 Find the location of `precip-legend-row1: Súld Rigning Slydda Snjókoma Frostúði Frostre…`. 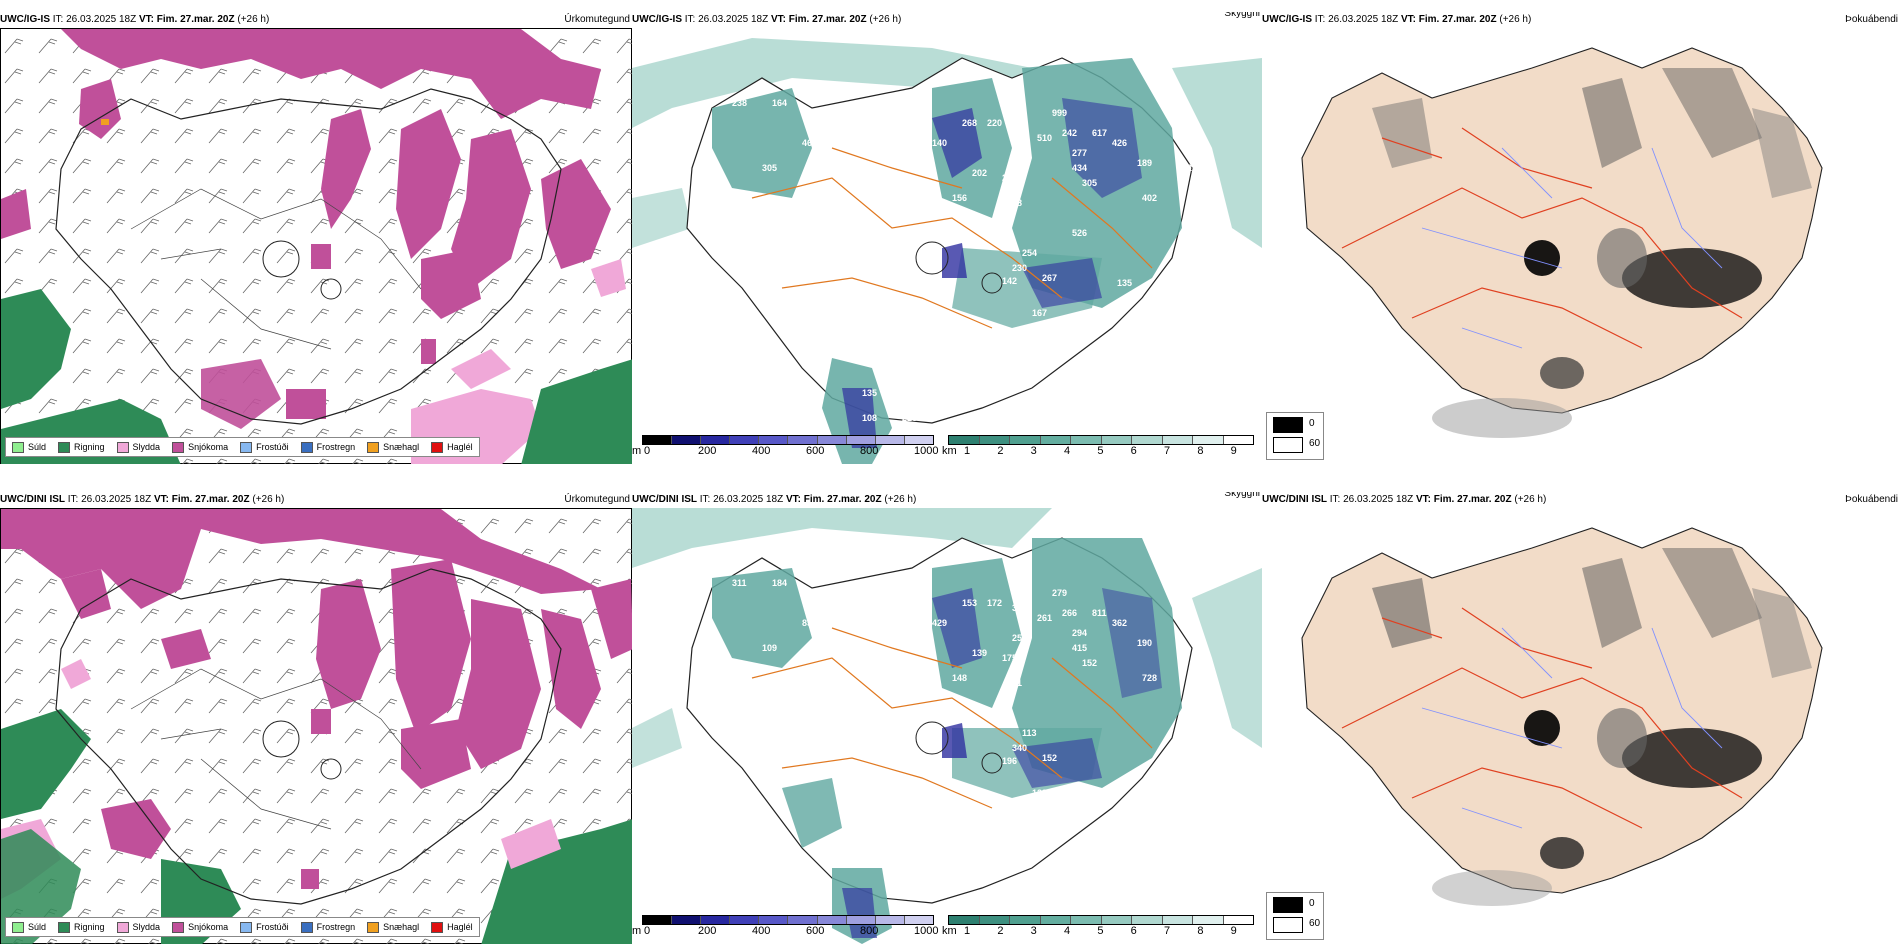

precip-legend-row1: Súld Rigning Slydda Snjókoma Frostúði Frostre… is located at coordinates (242, 447).